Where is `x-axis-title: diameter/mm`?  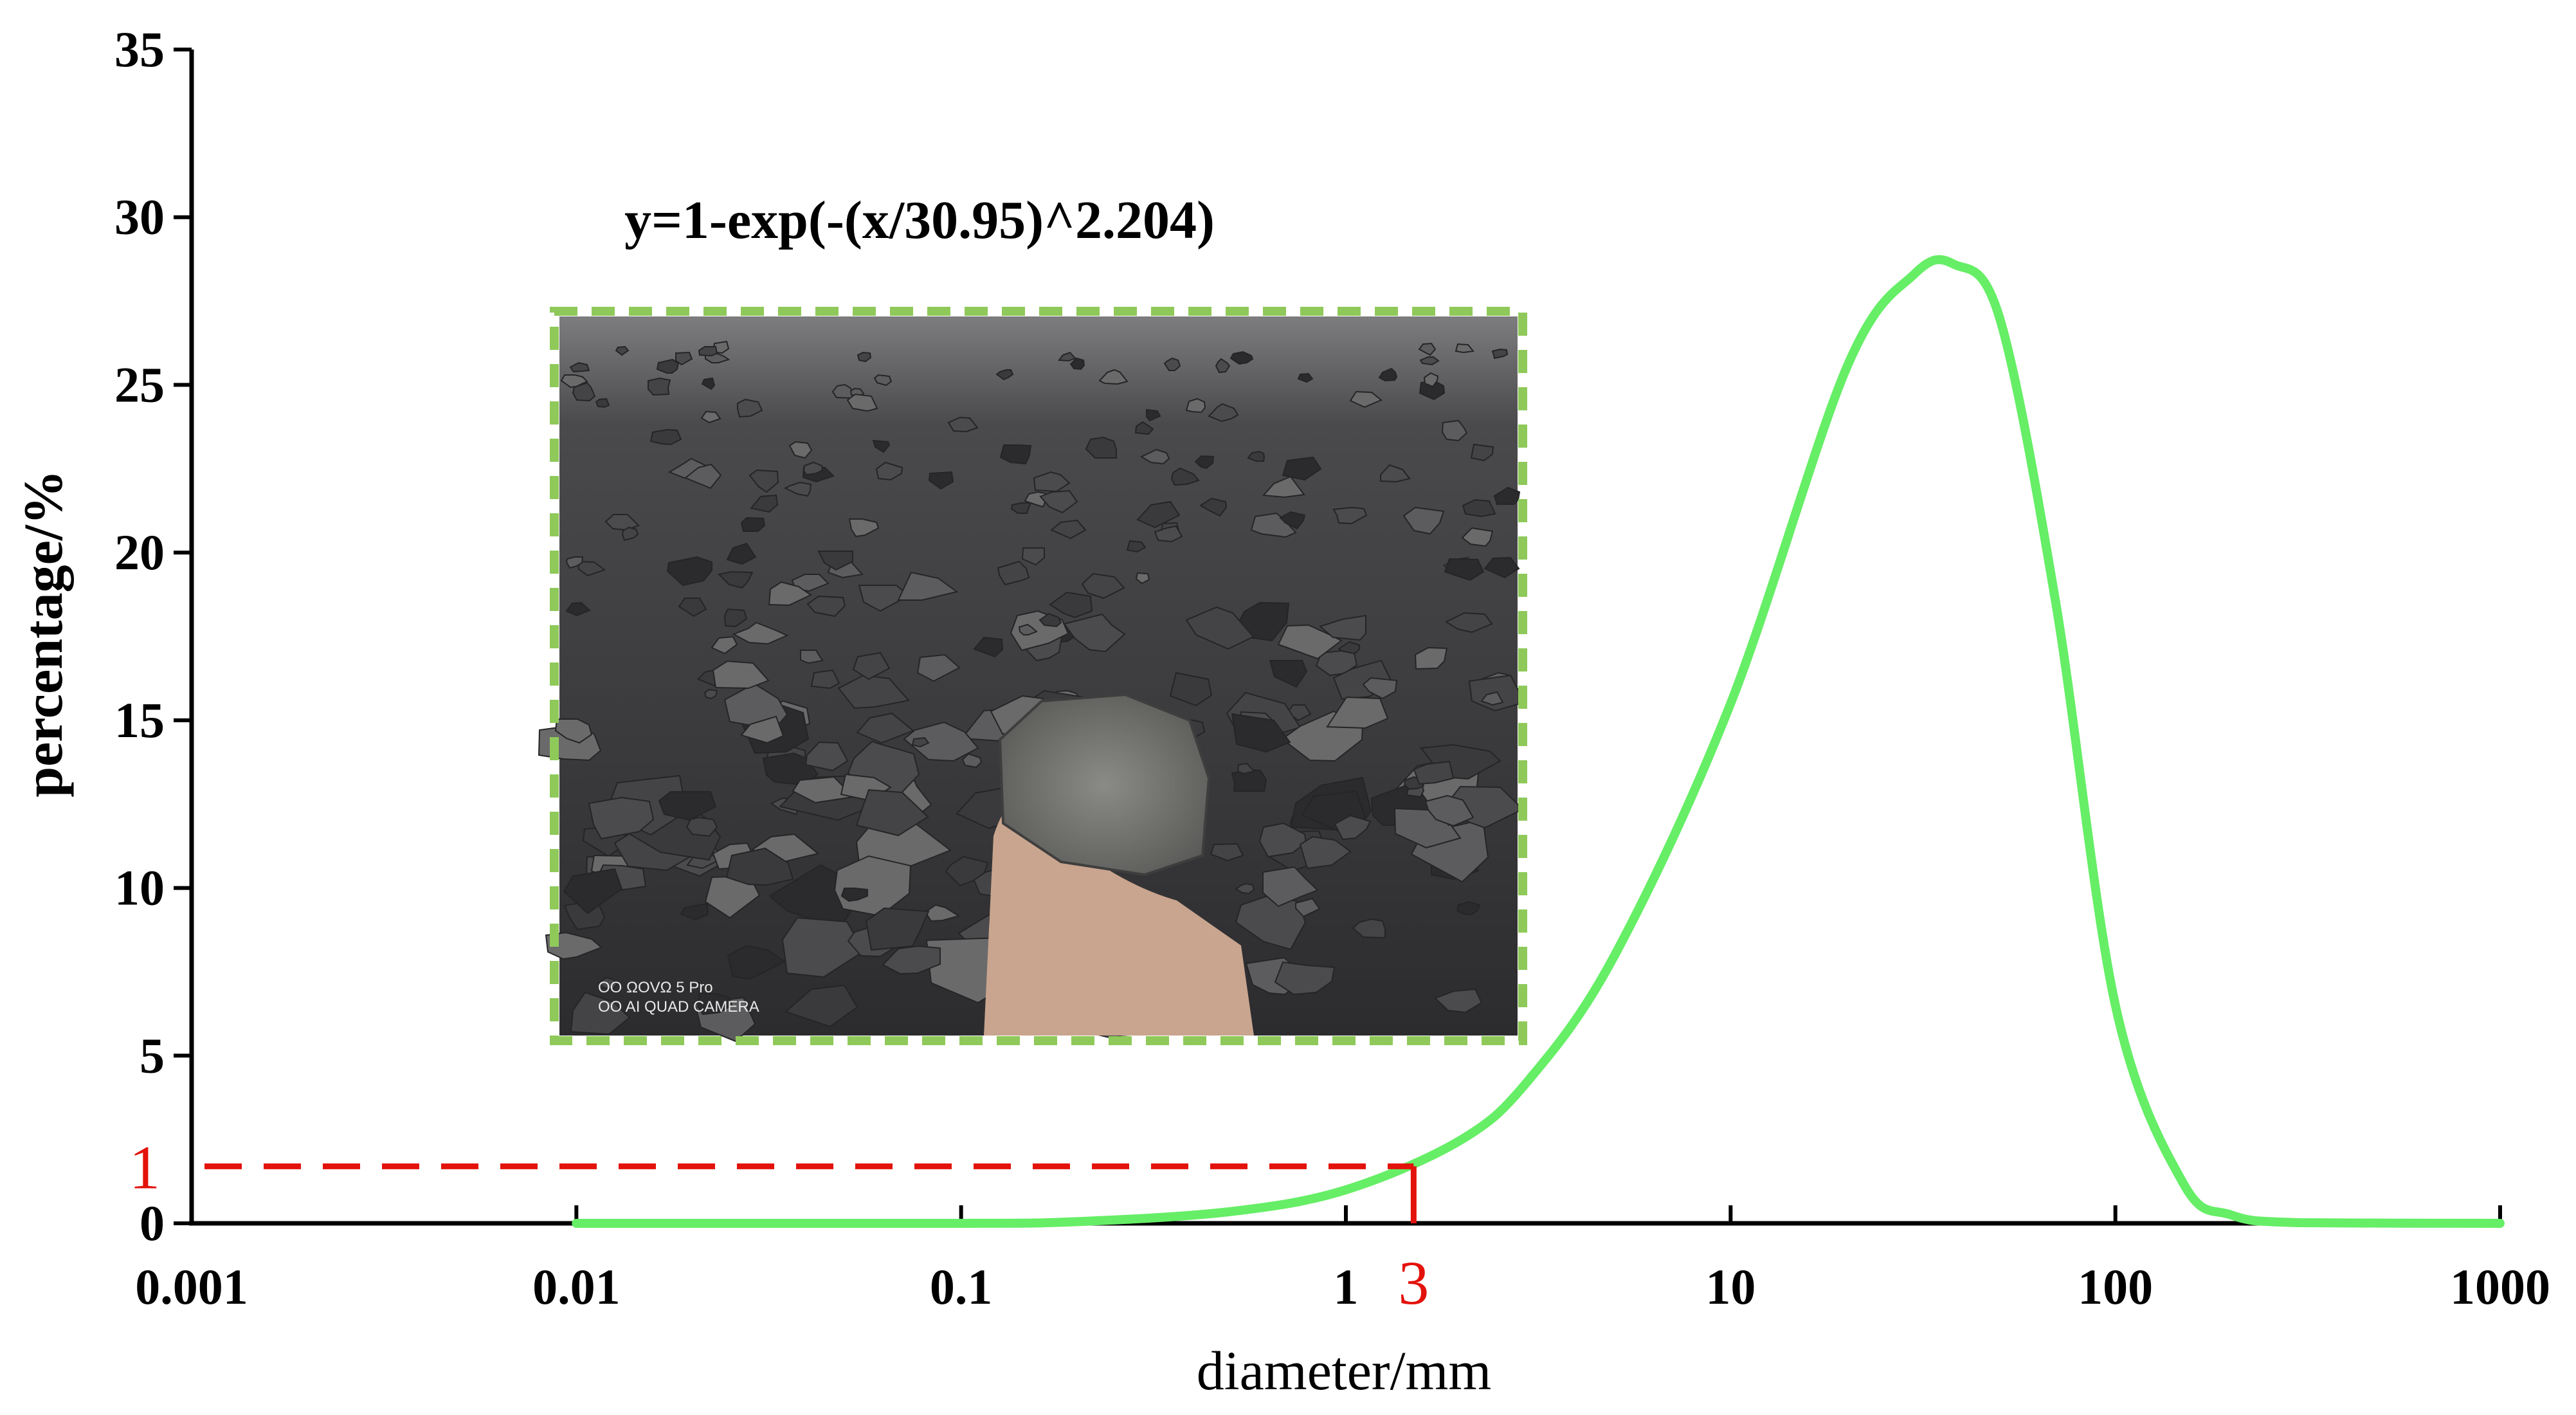
x-axis-title: diameter/mm is located at coordinates (1344, 1370).